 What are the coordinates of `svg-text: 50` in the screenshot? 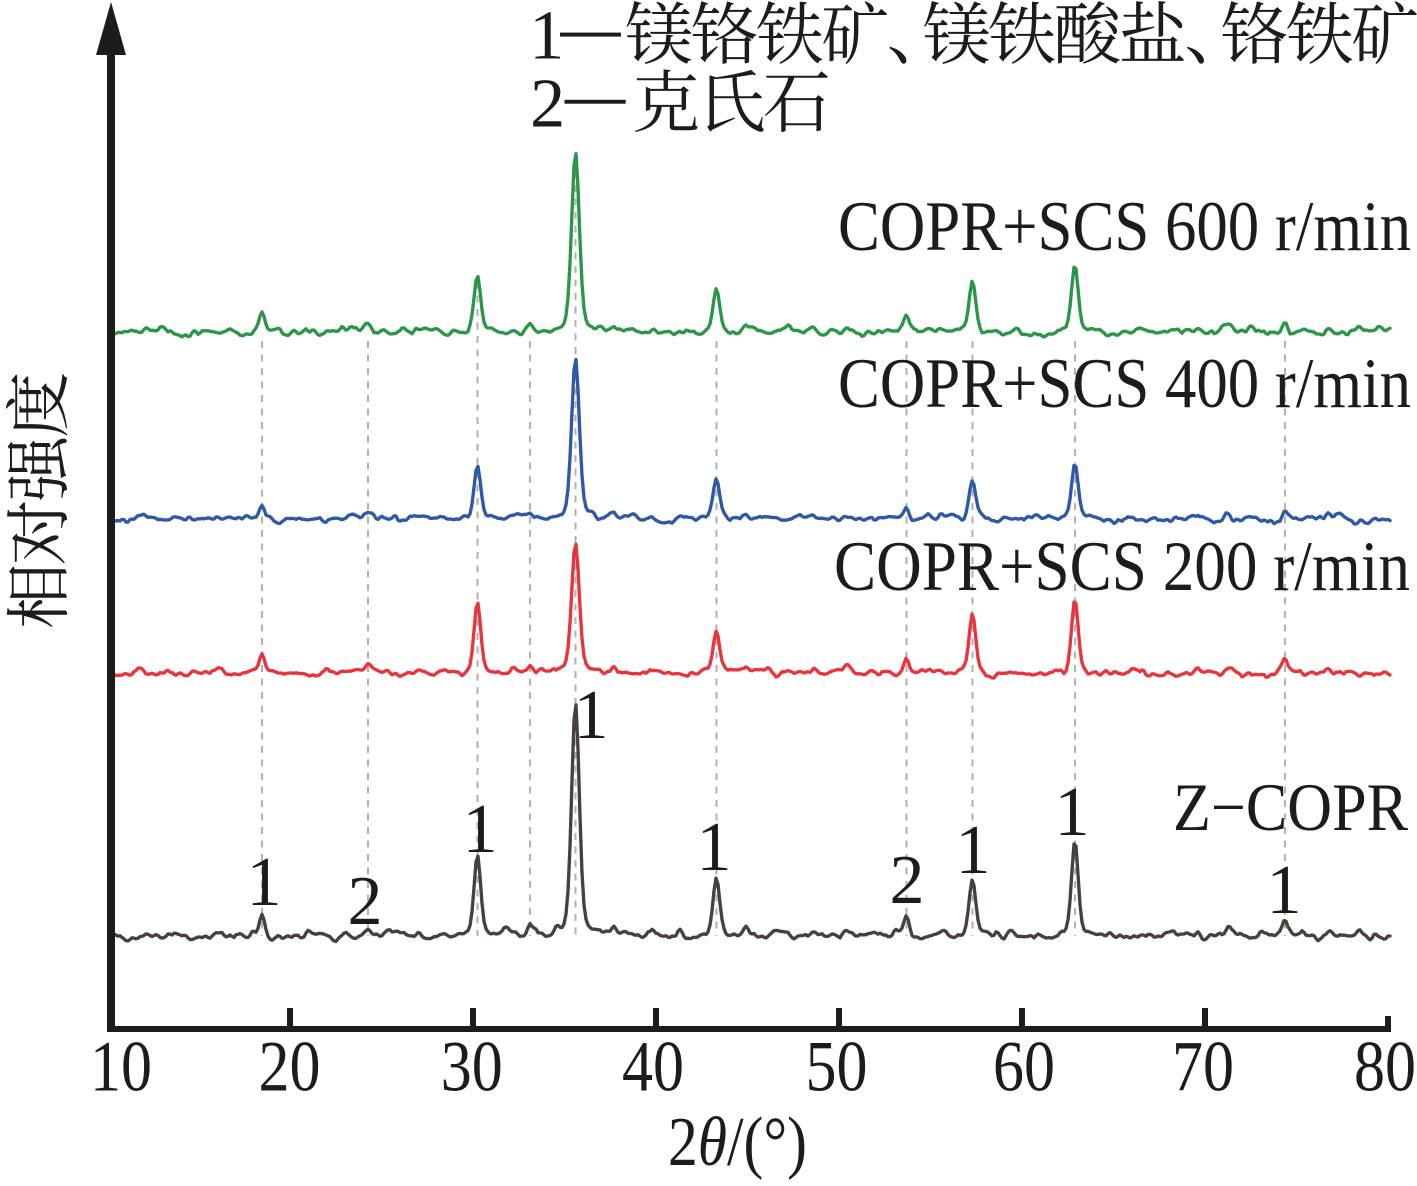 It's located at (837, 1067).